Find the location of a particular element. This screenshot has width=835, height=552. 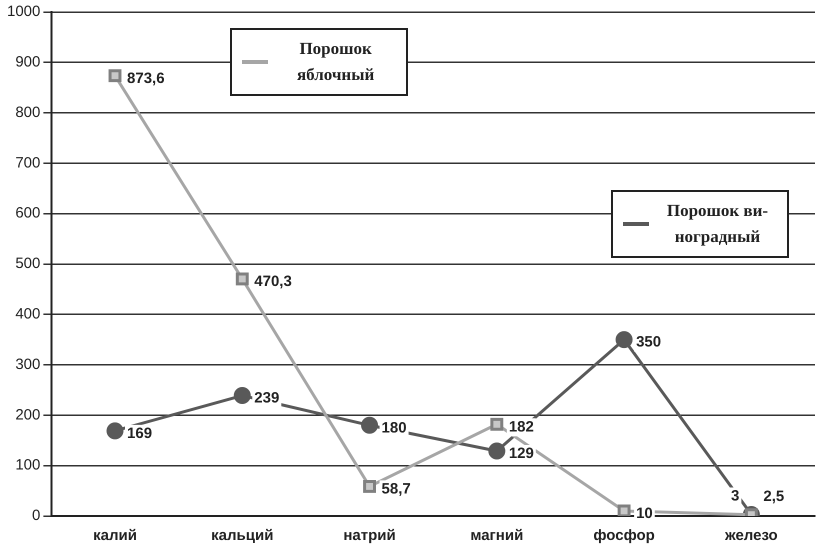

x-tick-label: фосфор is located at coordinates (624, 535).